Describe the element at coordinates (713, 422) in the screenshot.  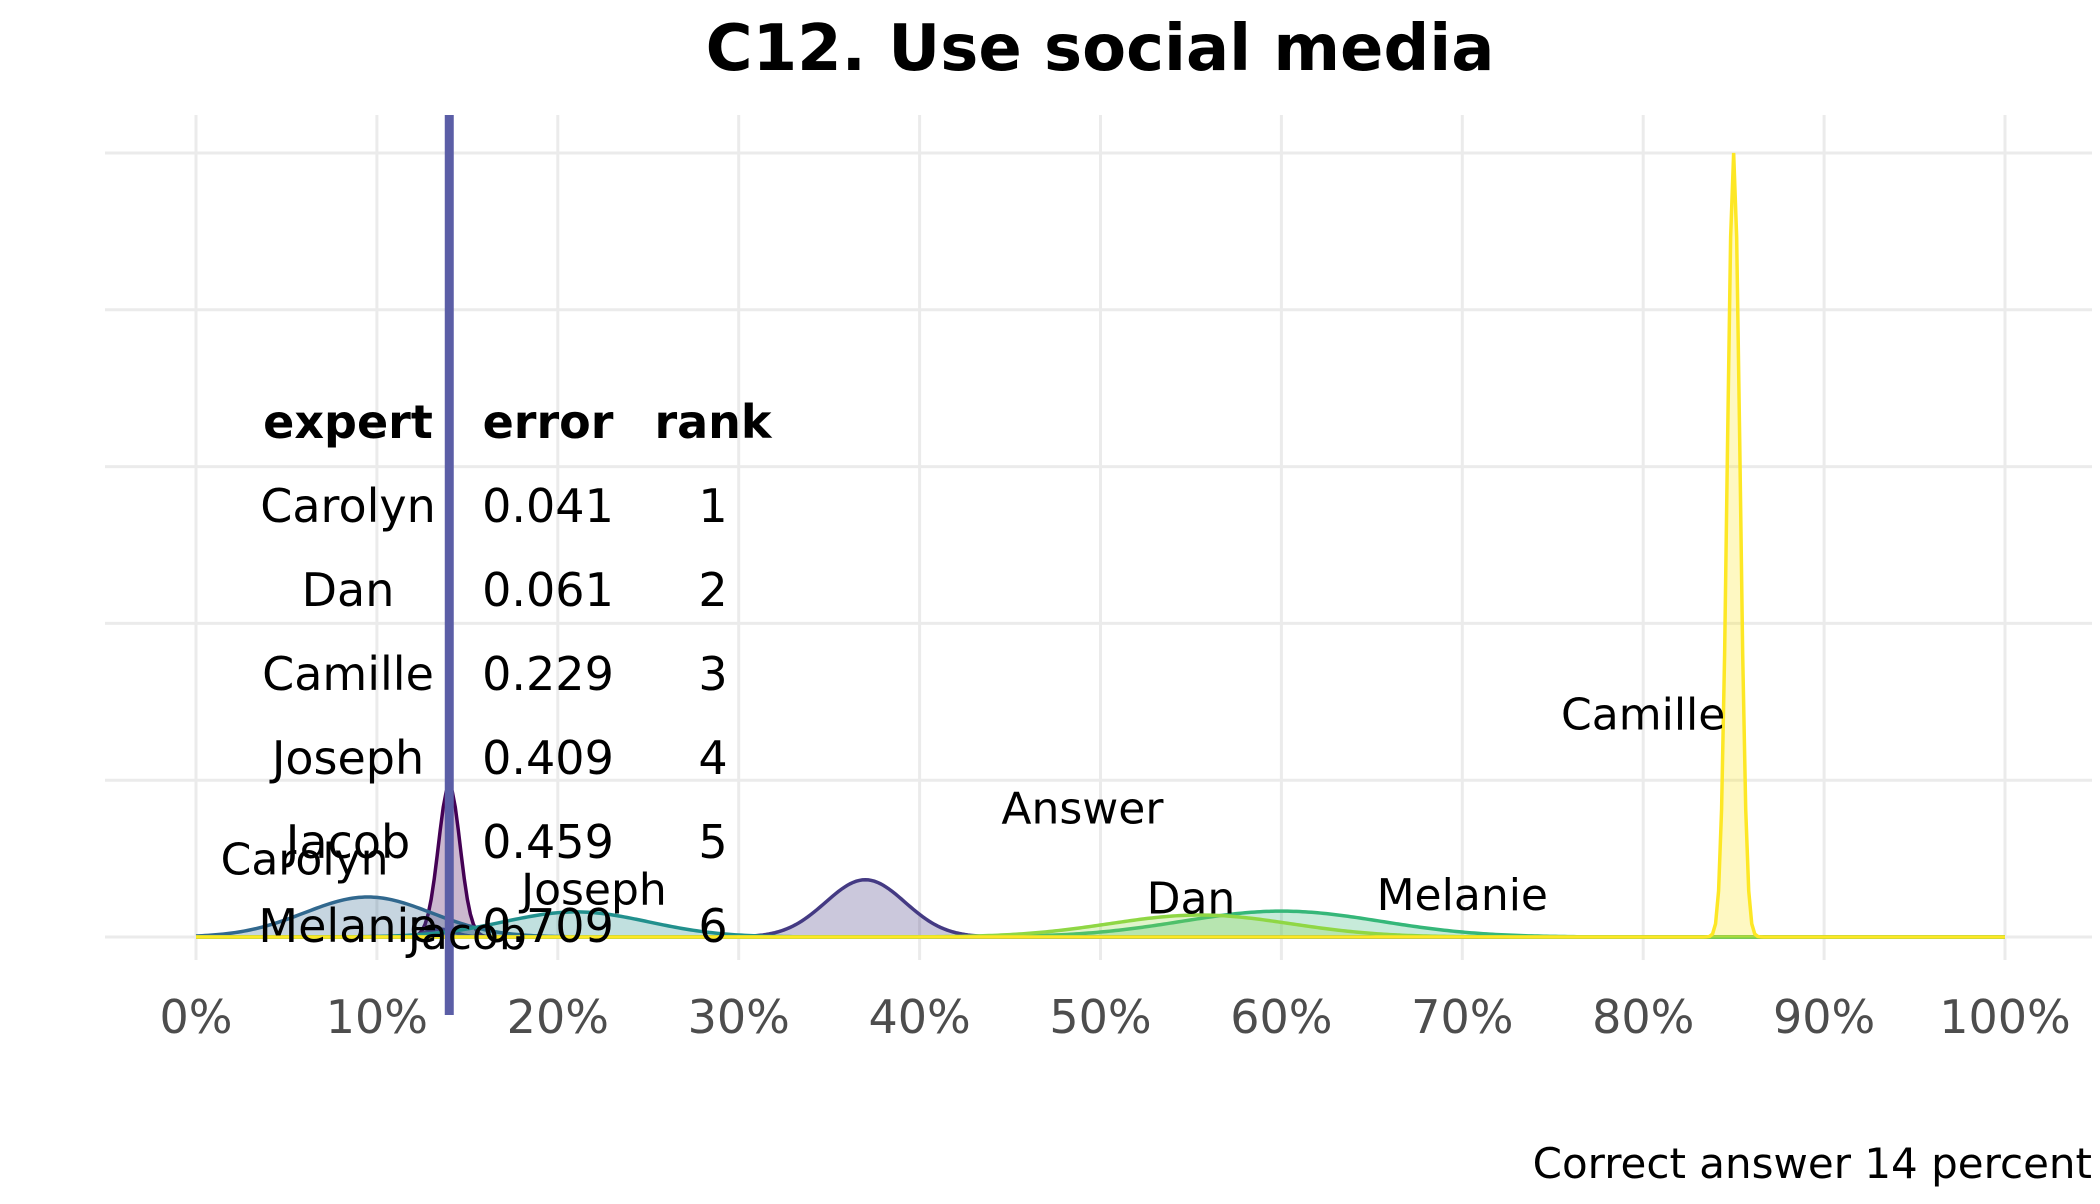
I see `table-header-rank: rank` at that location.